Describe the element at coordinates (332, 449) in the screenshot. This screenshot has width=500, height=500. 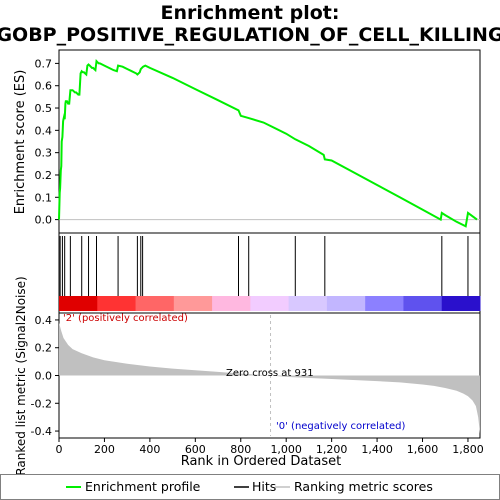
I see `x-tick-label: 1,200` at that location.